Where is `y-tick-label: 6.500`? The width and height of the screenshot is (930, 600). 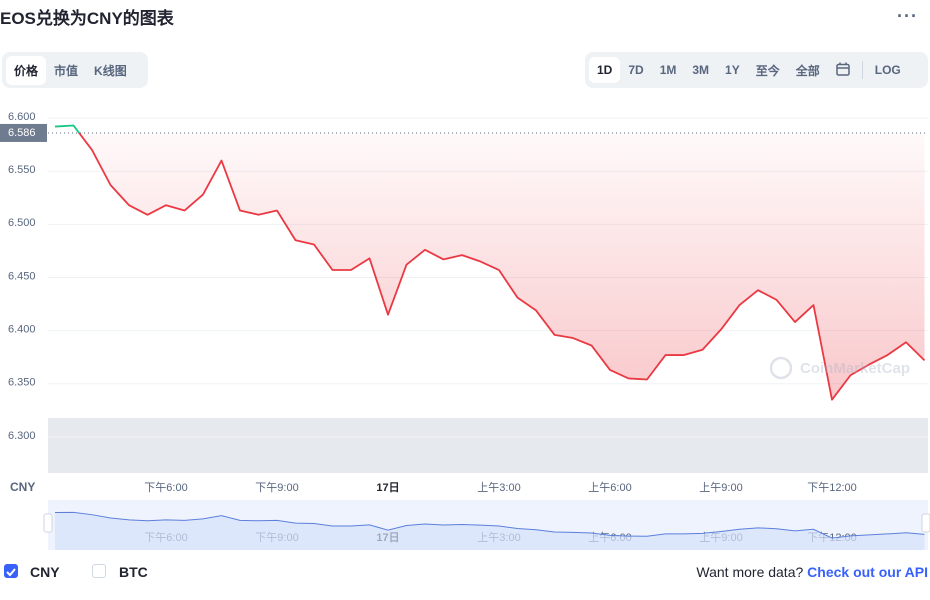 y-tick-label: 6.500 is located at coordinates (22, 223).